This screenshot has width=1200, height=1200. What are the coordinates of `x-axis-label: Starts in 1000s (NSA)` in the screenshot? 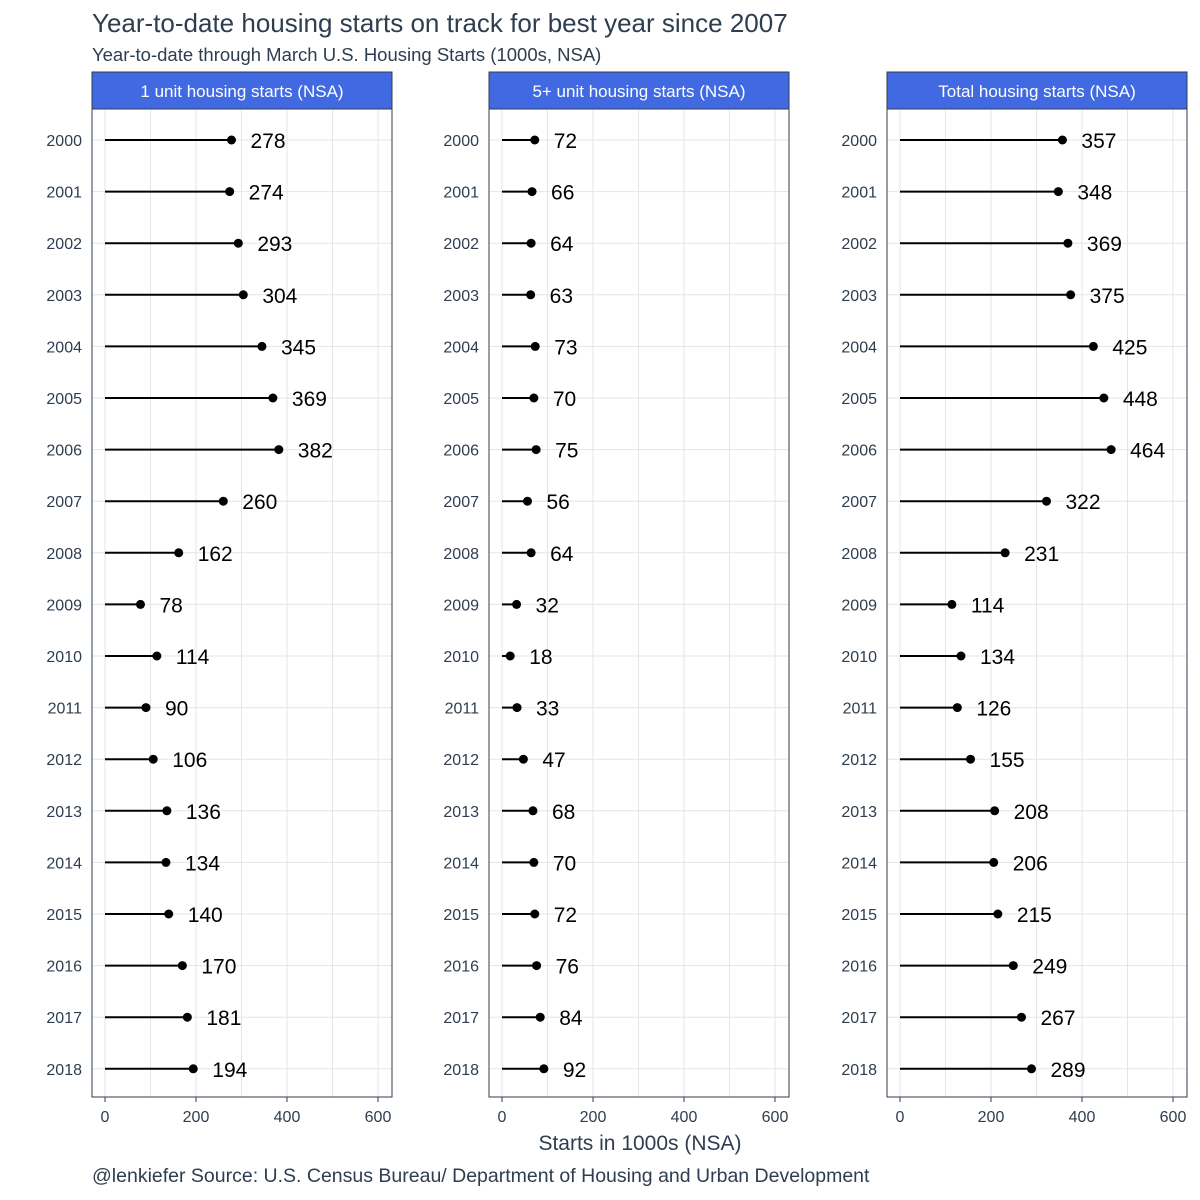 It's located at (639, 1143).